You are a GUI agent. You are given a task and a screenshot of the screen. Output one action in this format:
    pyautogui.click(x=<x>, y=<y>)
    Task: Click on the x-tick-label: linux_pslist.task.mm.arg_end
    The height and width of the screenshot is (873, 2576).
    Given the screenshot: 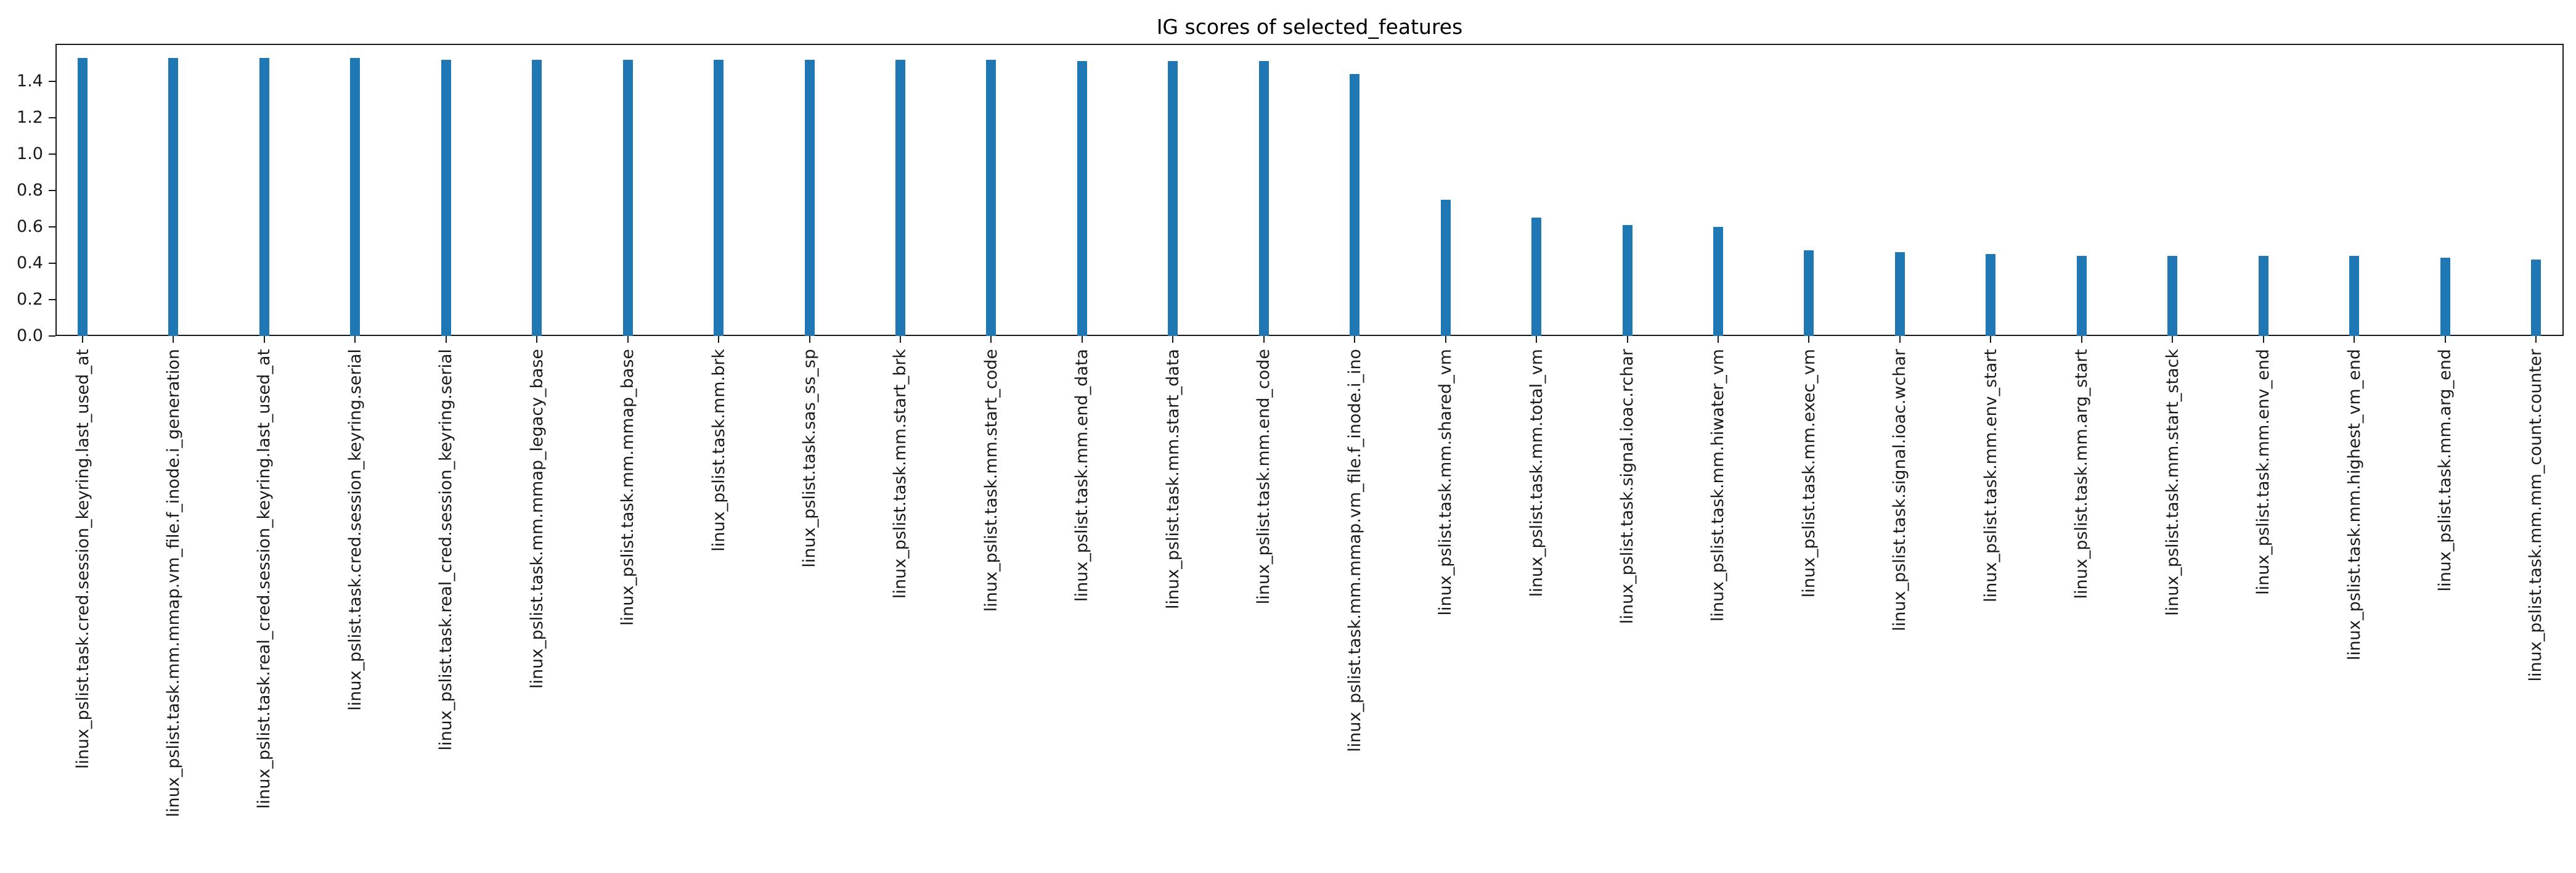 What is the action you would take?
    pyautogui.click(x=2445, y=470)
    